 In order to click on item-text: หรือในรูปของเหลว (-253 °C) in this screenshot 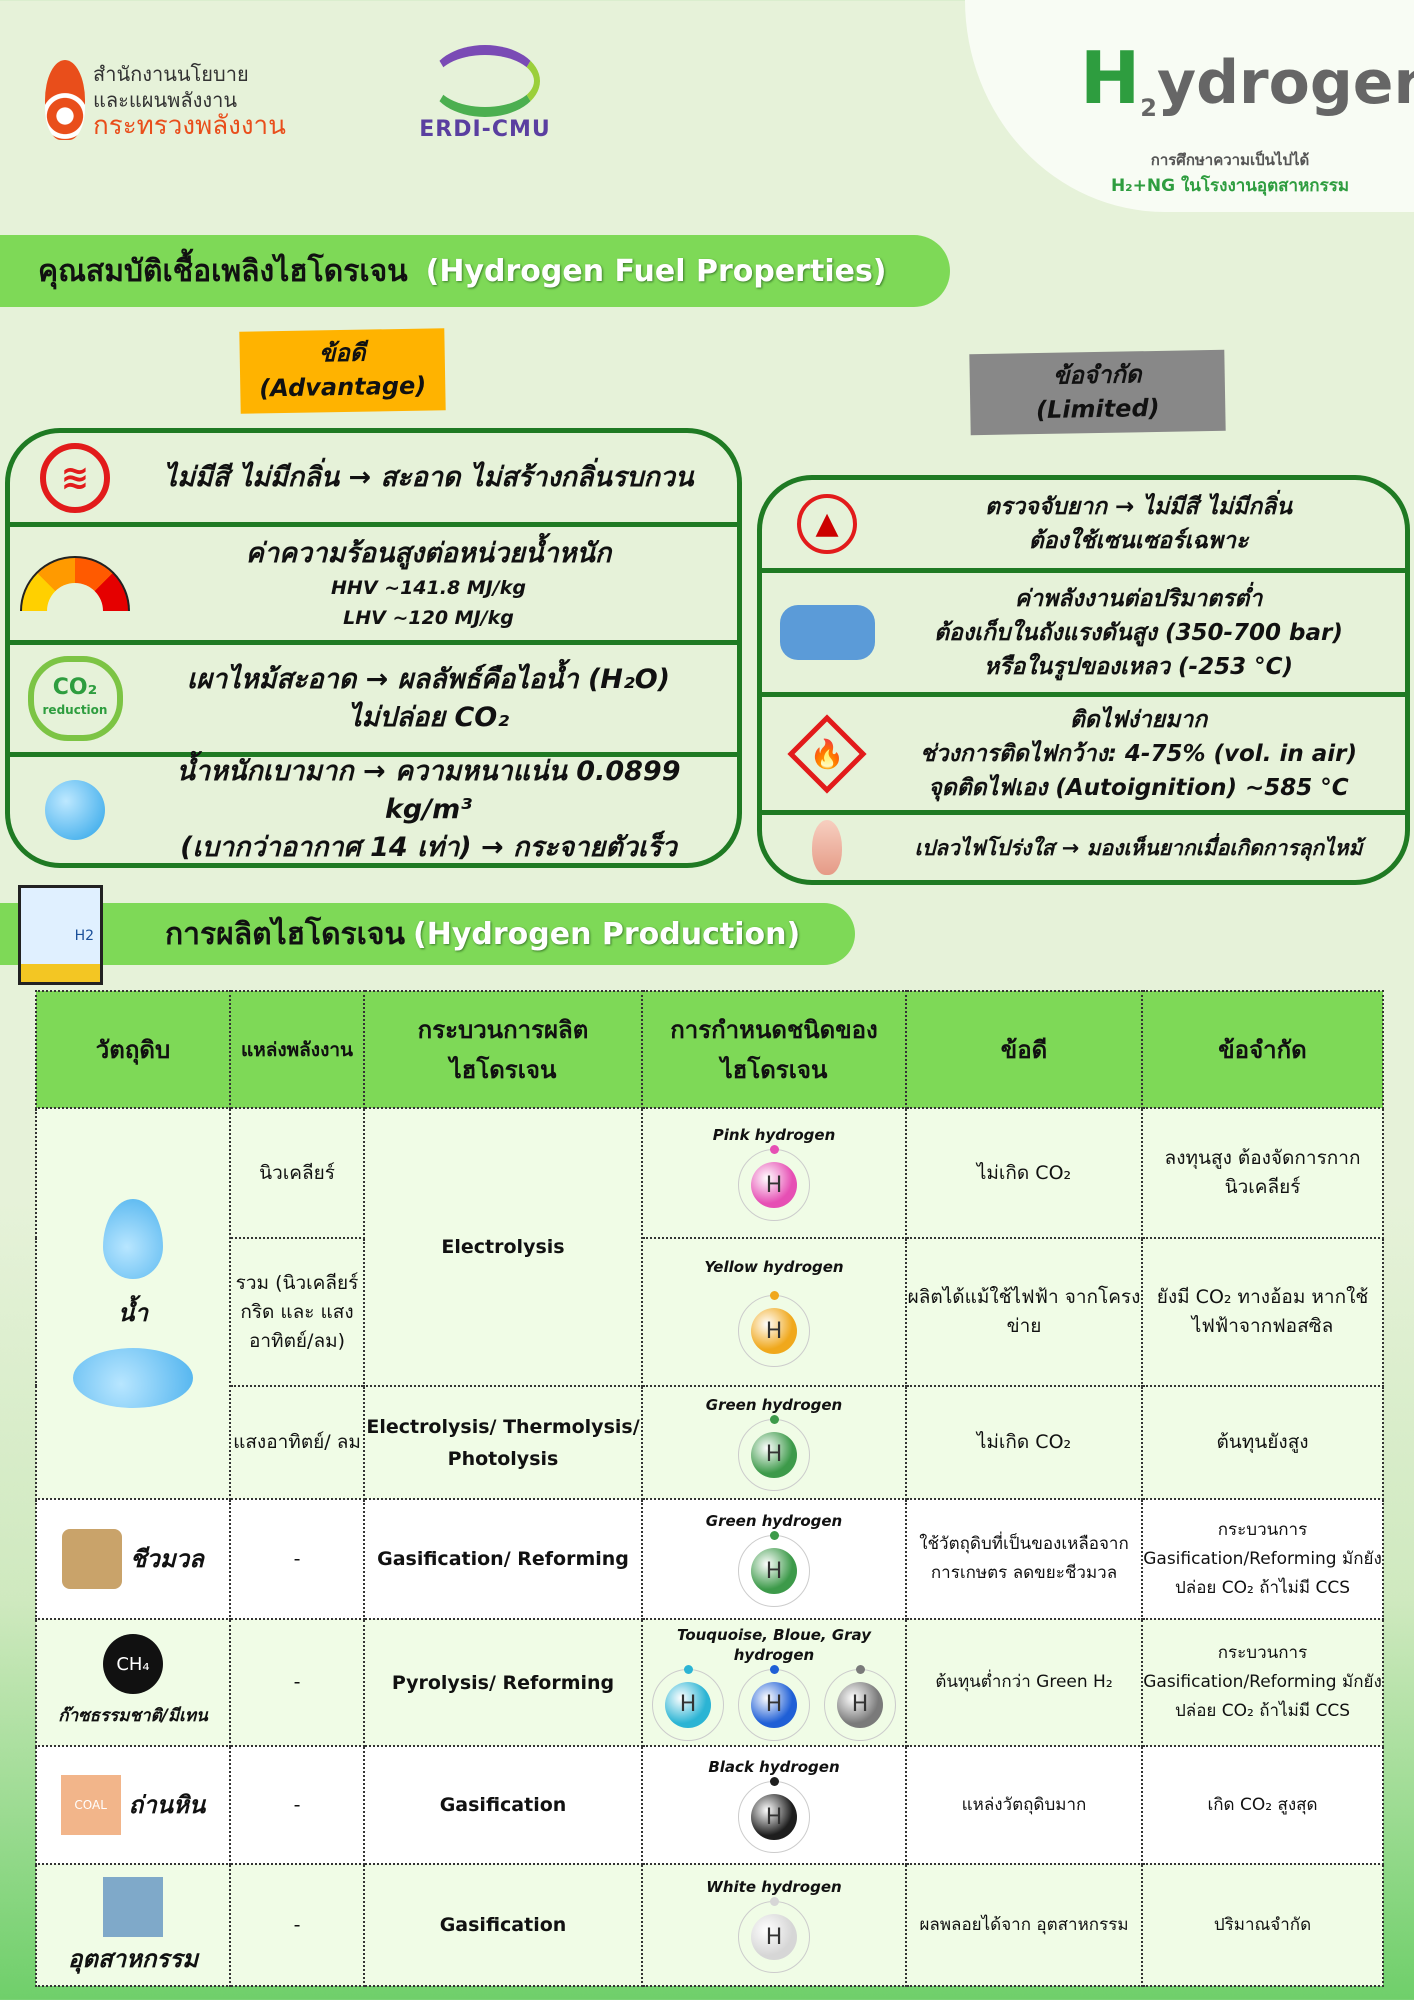, I will do `click(1138, 666)`.